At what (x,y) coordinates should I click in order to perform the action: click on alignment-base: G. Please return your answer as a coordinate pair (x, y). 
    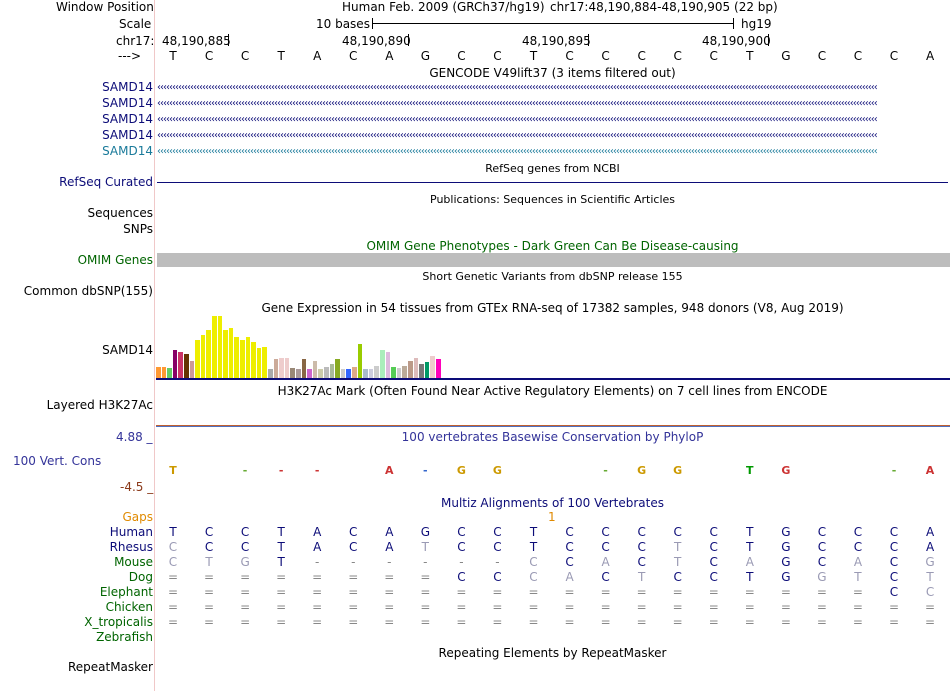
    Looking at the image, I should click on (786, 562).